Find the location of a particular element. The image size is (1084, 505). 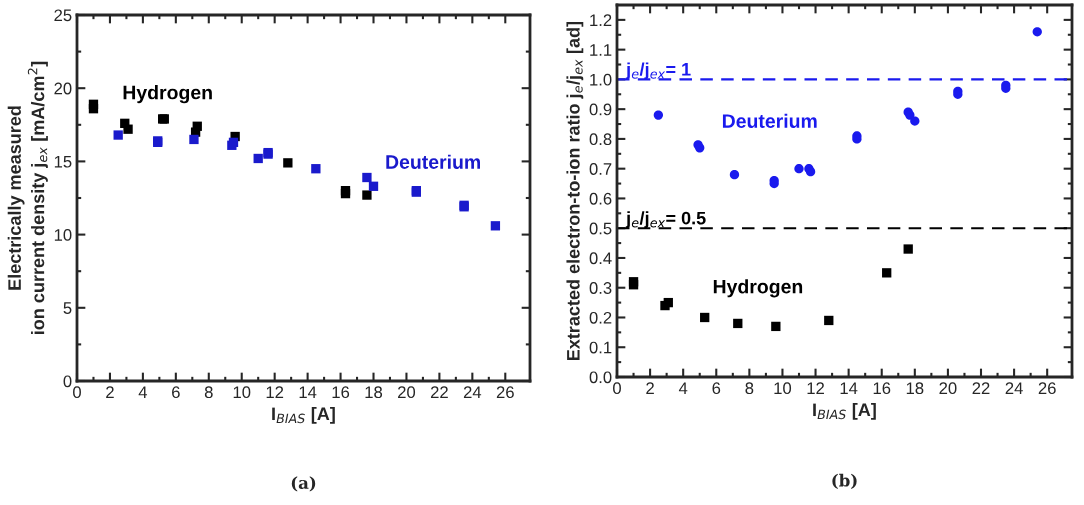

y-tick-label: 0.4 is located at coordinates (600, 258).